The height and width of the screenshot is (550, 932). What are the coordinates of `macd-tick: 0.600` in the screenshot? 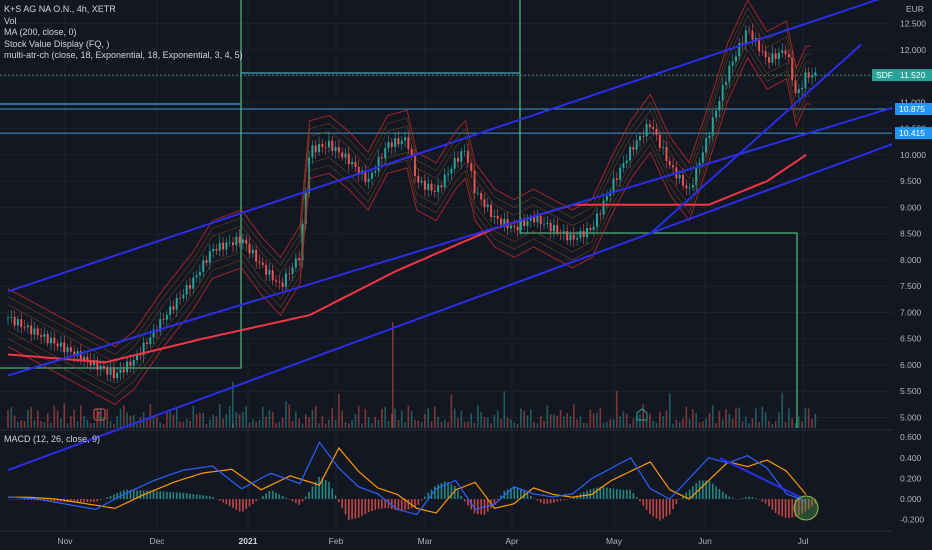 It's located at (911, 437).